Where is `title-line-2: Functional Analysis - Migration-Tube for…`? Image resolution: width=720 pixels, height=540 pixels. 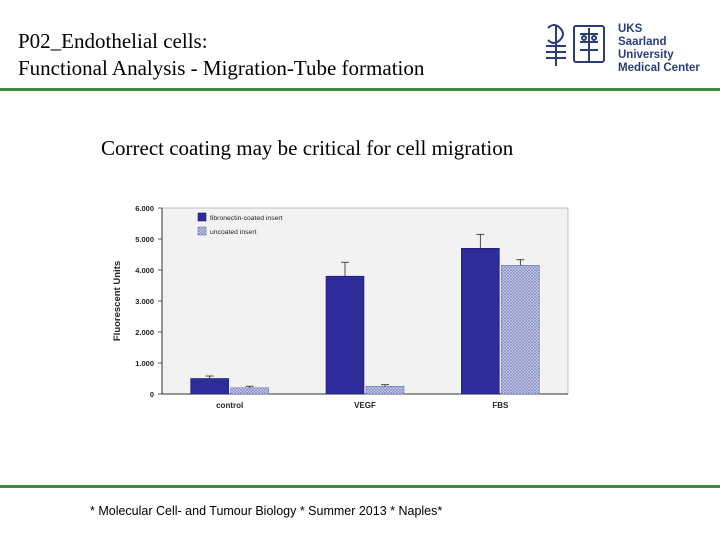
title-line-2: Functional Analysis - Migration-Tube for… is located at coordinates (221, 68).